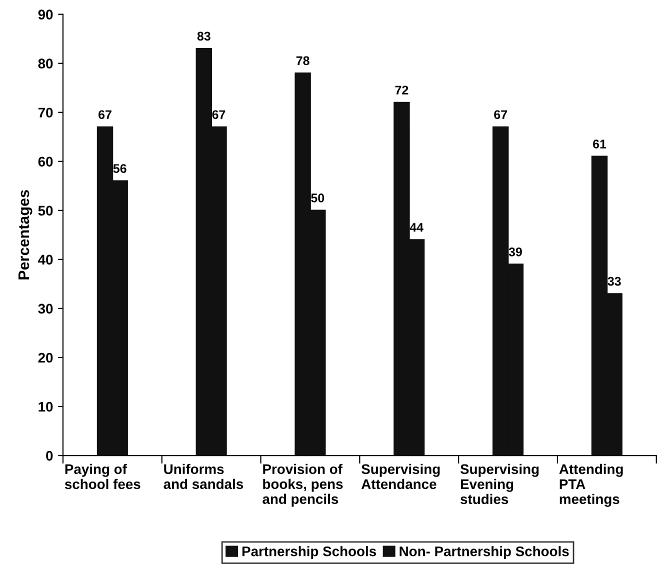 The width and height of the screenshot is (663, 573). Describe the element at coordinates (499, 484) in the screenshot. I see `x-tick-label: Supervising Evening studies` at that location.